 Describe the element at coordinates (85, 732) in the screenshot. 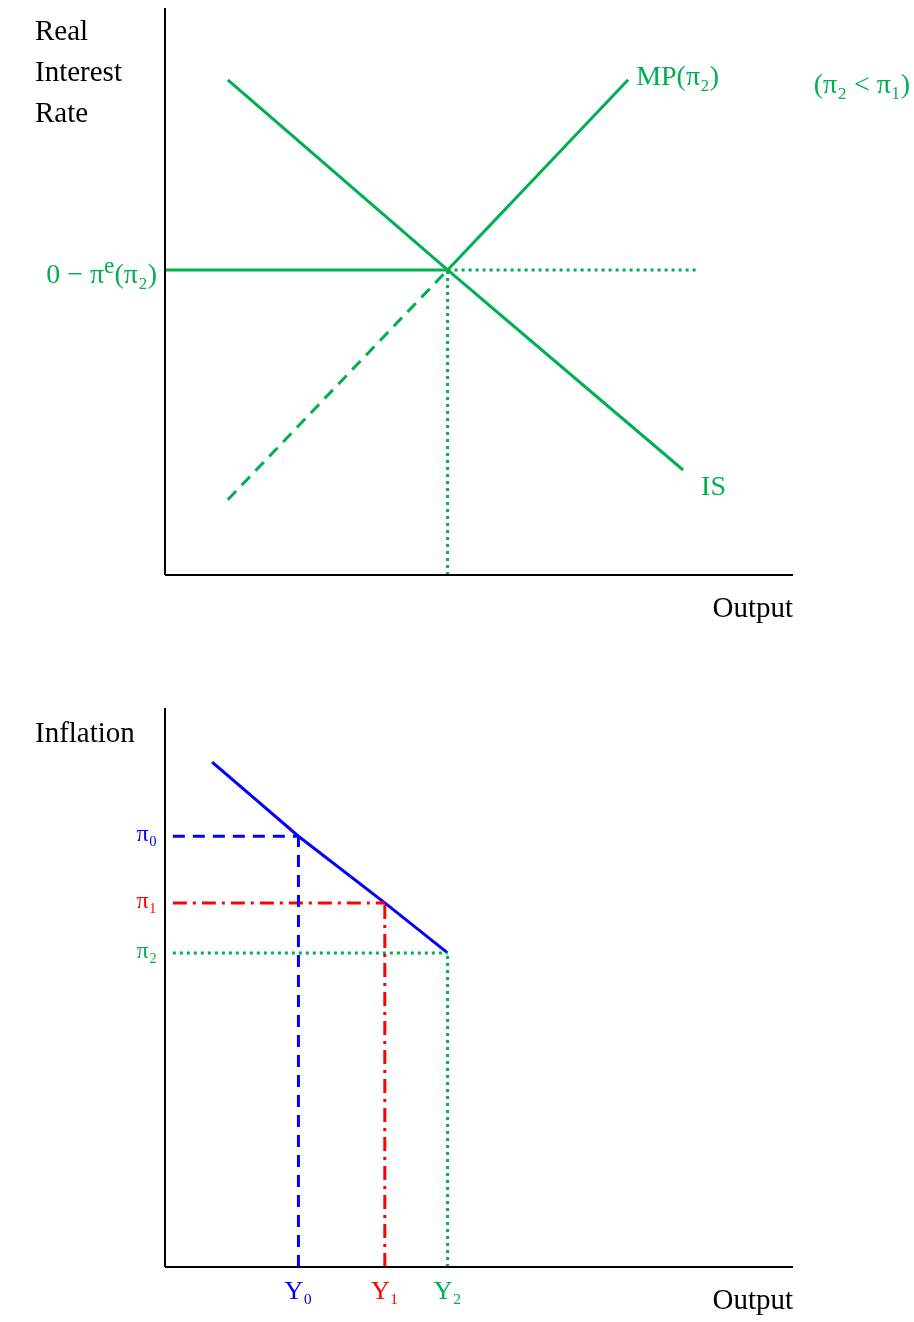

I see `y-axis-title: Inflation` at that location.